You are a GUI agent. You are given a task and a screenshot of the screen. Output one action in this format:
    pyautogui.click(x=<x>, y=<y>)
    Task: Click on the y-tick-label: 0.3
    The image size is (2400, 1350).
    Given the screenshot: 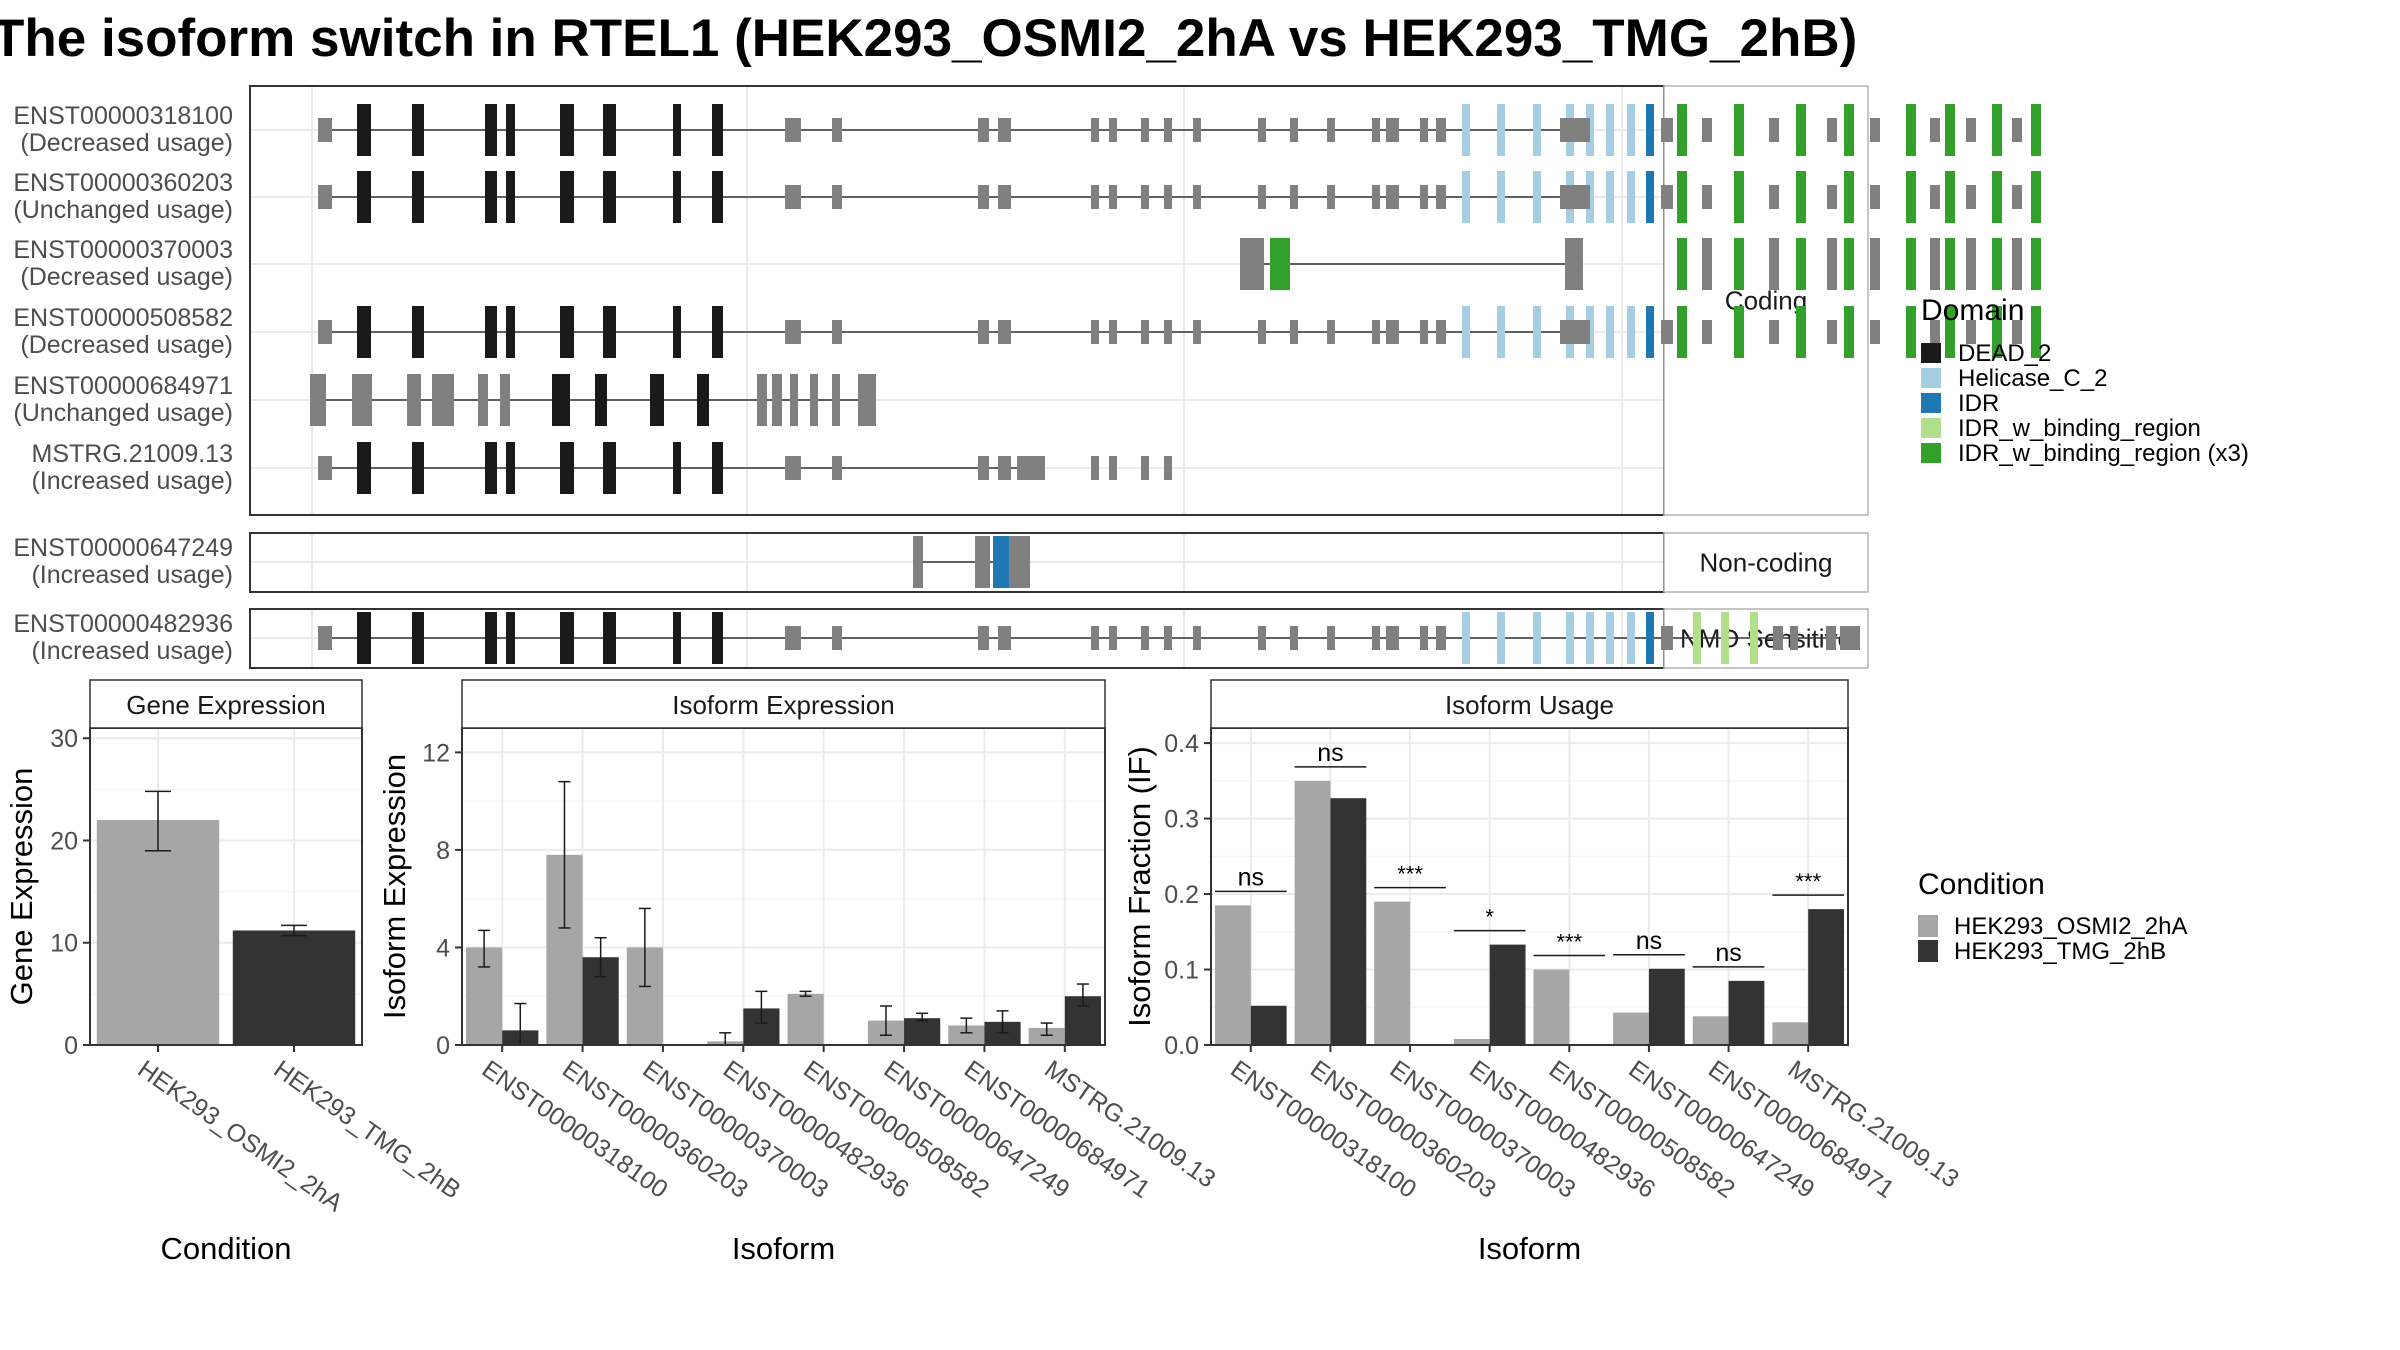 What is the action you would take?
    pyautogui.click(x=1181, y=820)
    